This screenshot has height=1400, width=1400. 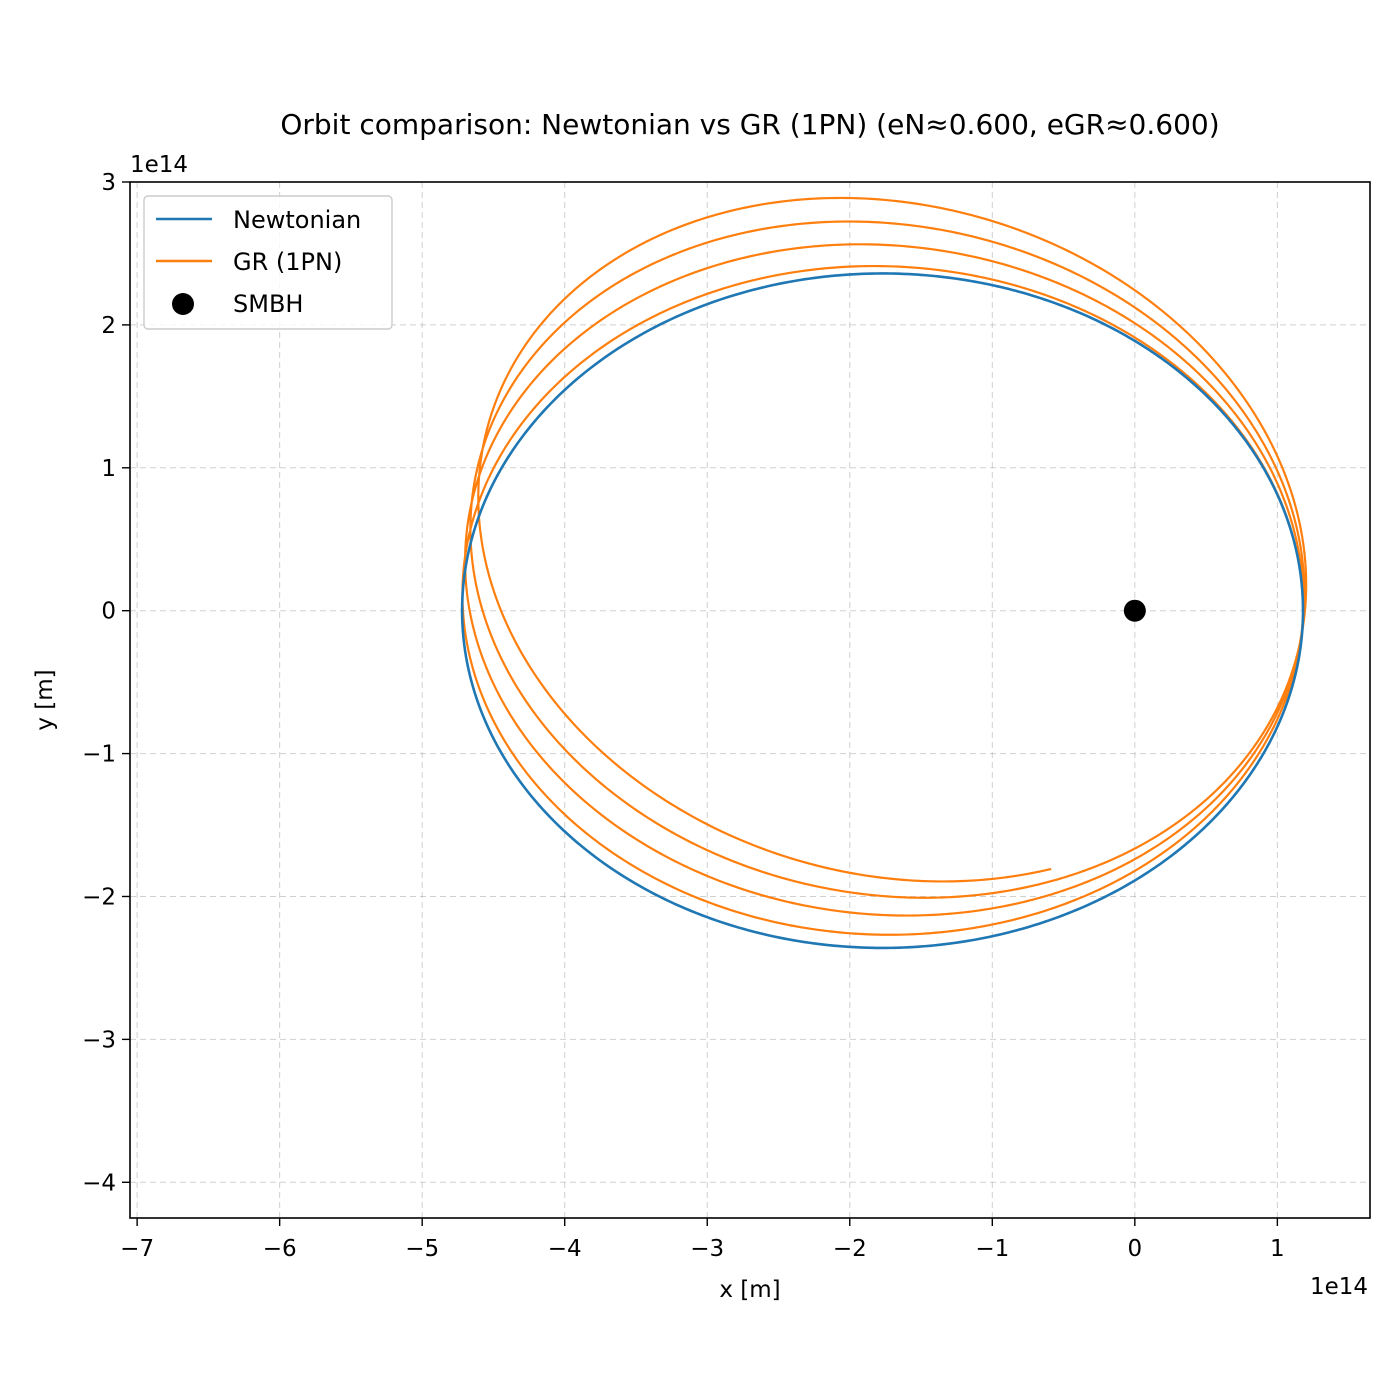 I want to click on x-tick-label: 1, so click(x=1277, y=1249).